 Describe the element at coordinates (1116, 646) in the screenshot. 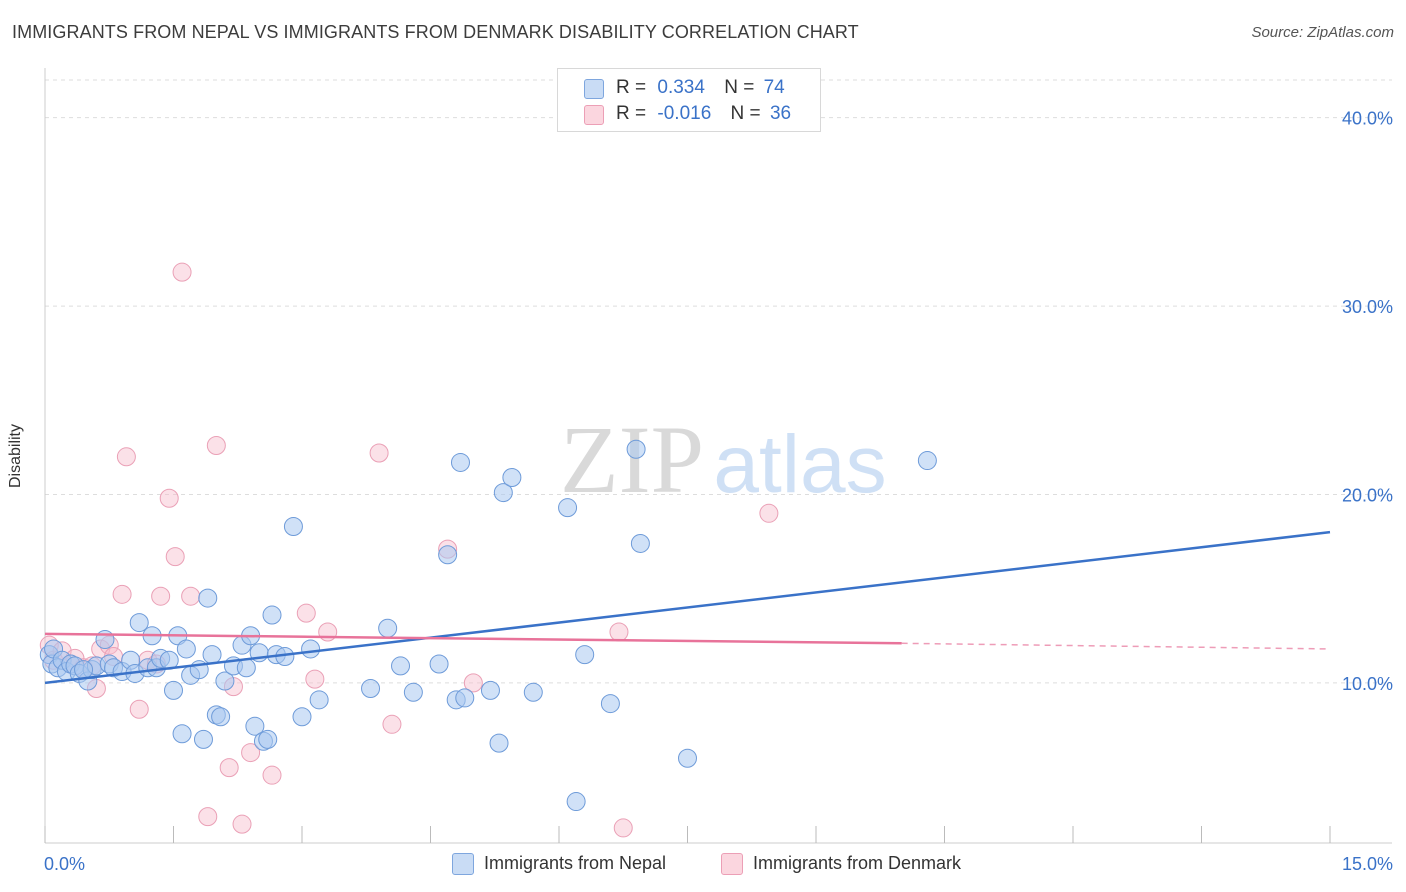

I see `trend-line-denmark-extension` at that location.